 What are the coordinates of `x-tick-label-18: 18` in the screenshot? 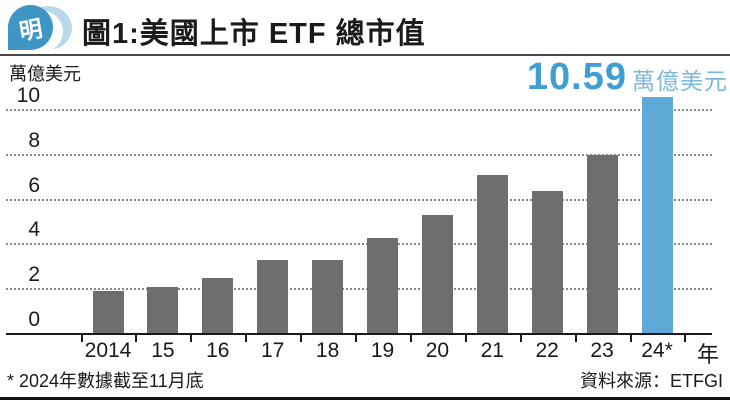 It's located at (327, 350).